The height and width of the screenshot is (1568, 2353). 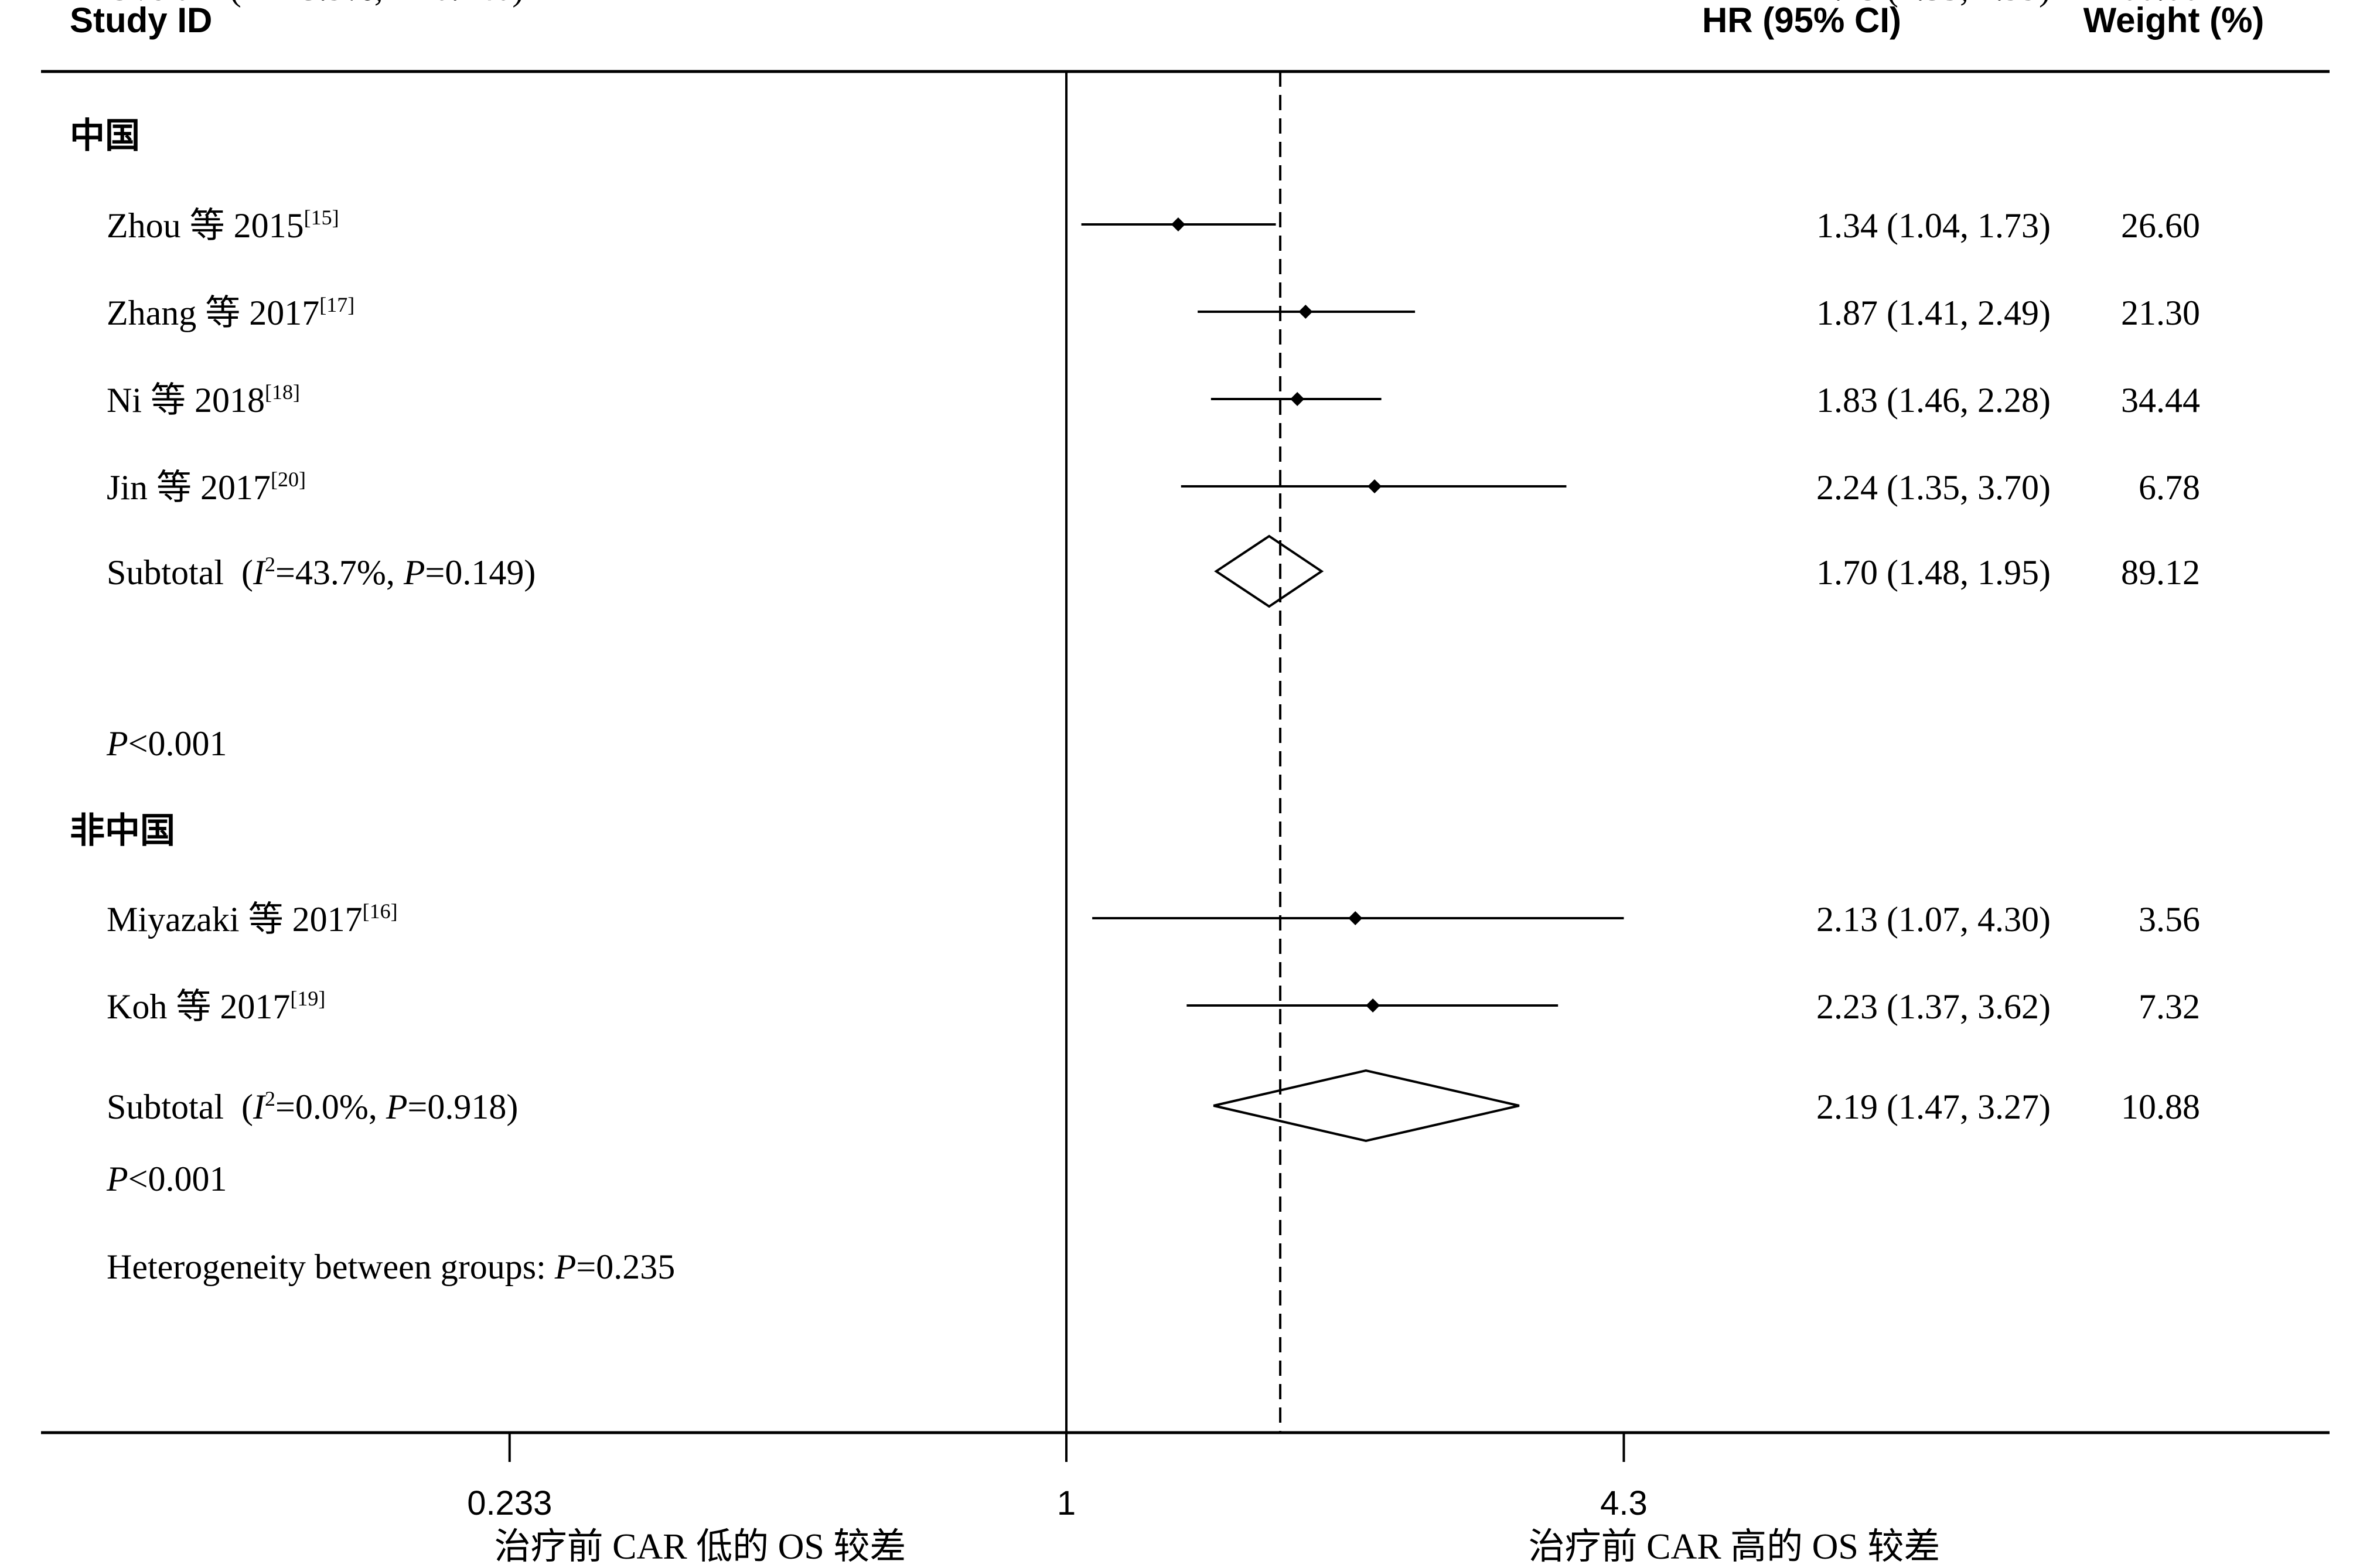 I want to click on group-label: 中国, so click(x=105, y=135).